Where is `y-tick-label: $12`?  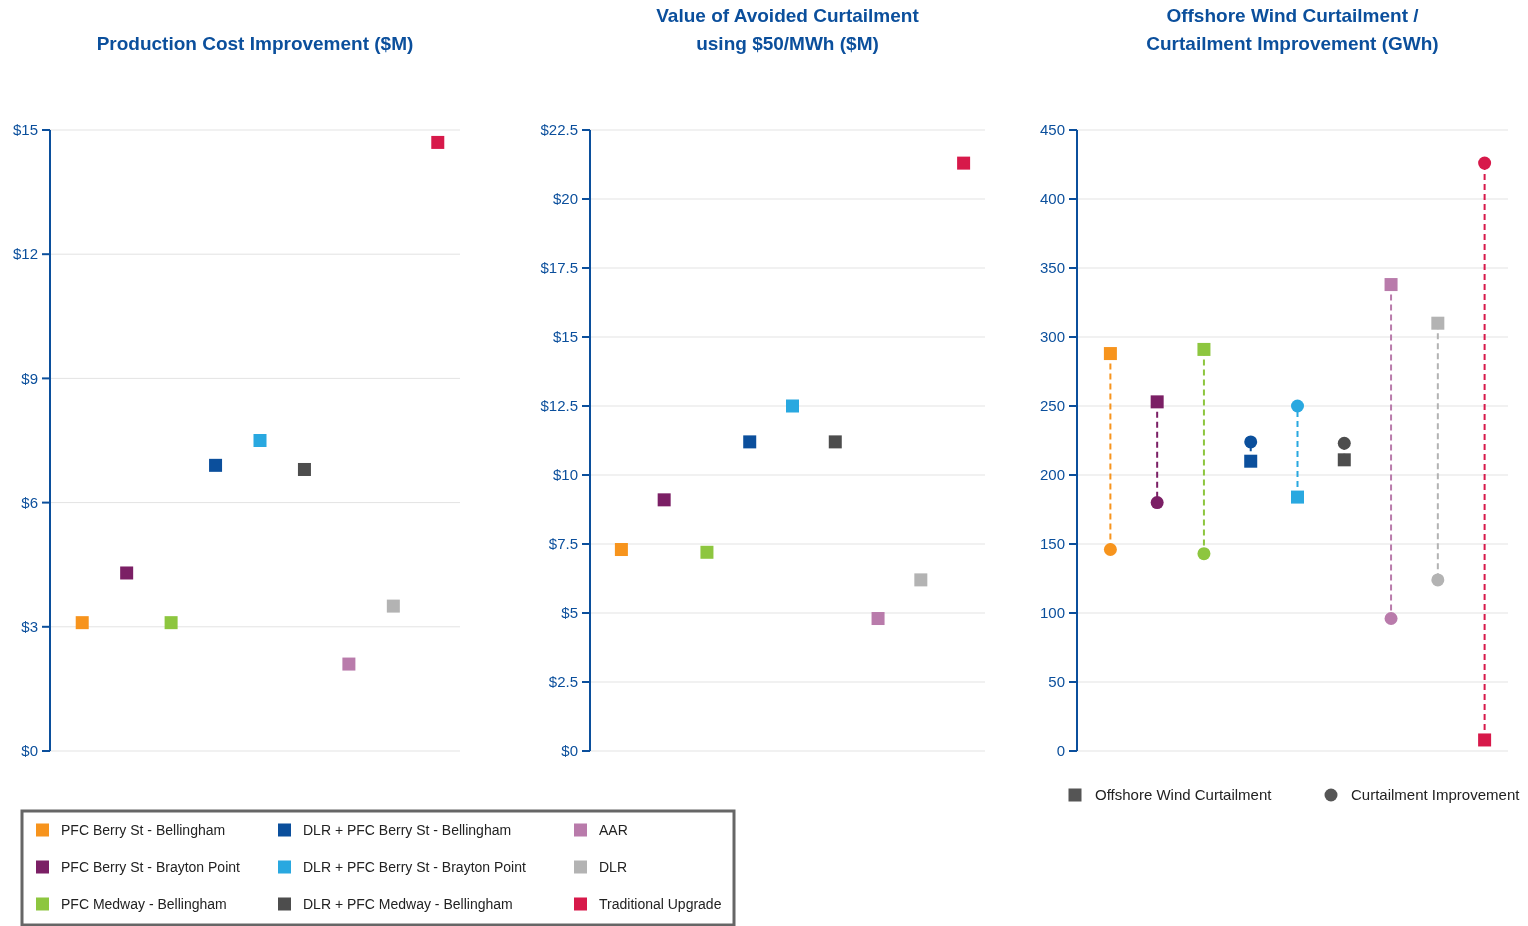 y-tick-label: $12 is located at coordinates (25, 254).